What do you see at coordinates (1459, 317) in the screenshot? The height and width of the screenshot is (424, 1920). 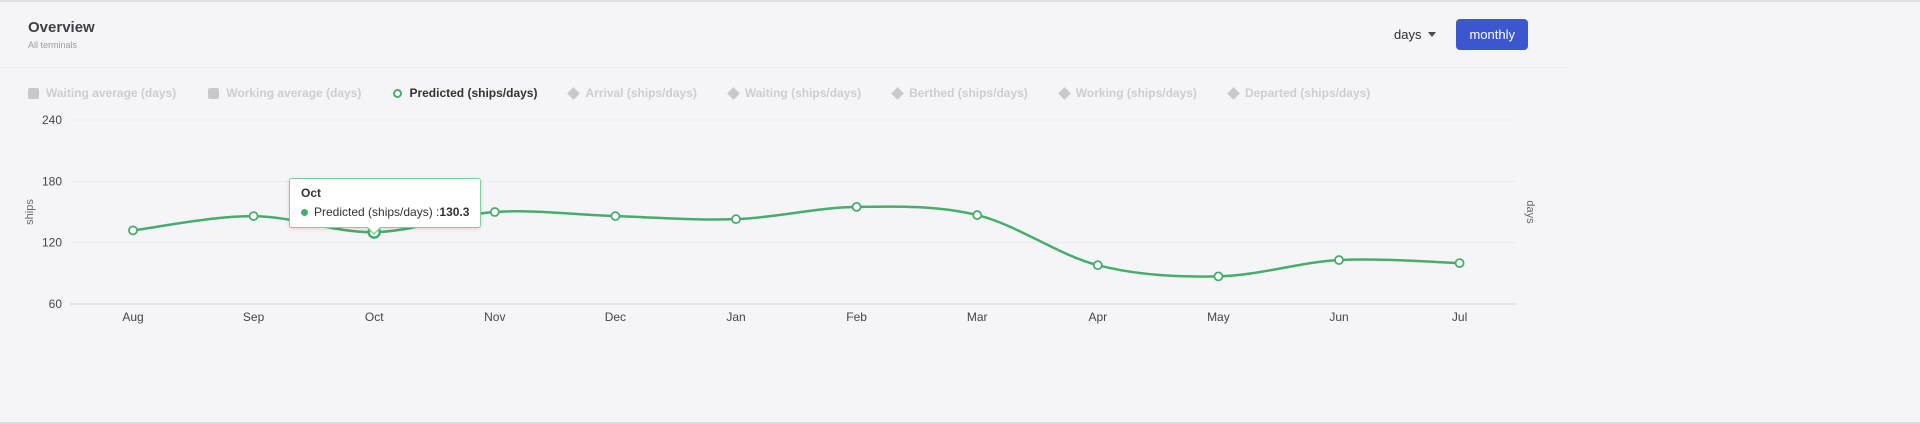 I see `x-axis-tick-label: Jul` at bounding box center [1459, 317].